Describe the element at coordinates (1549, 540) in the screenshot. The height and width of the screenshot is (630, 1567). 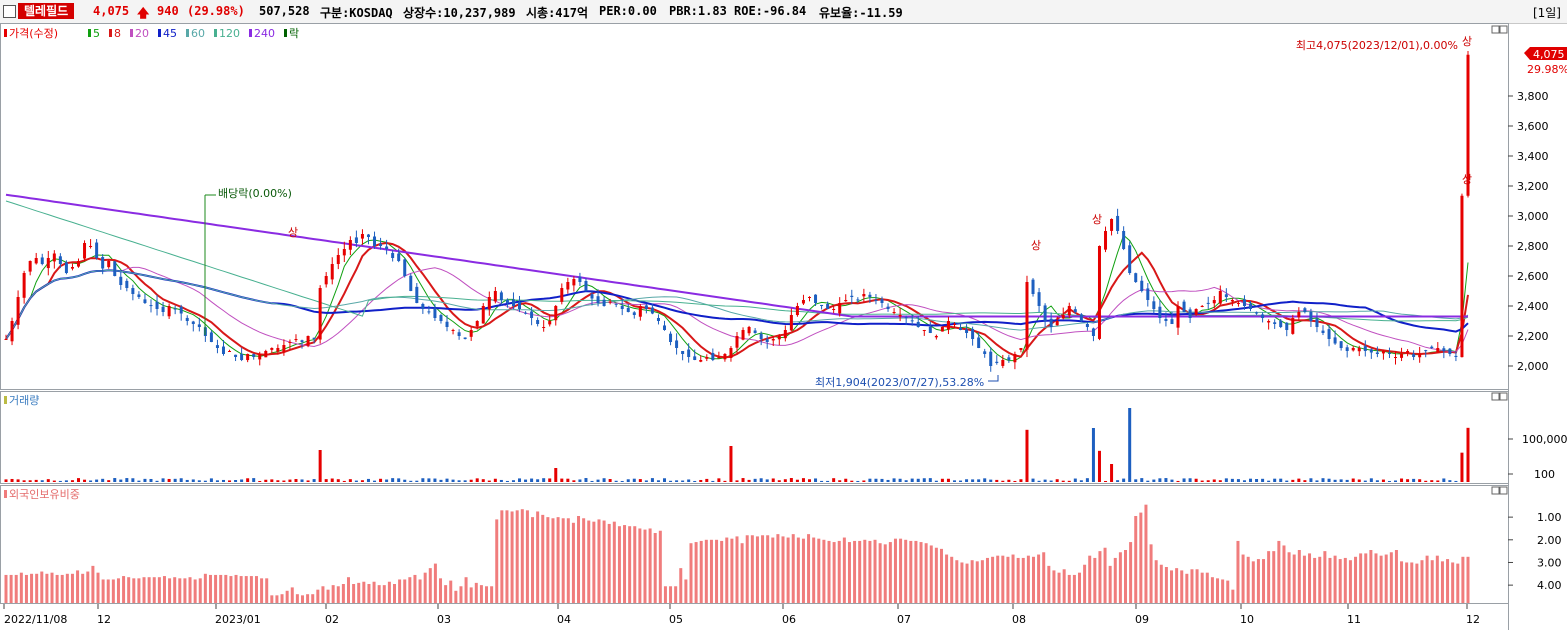
I see `foreign-tick-label: 2.00` at that location.